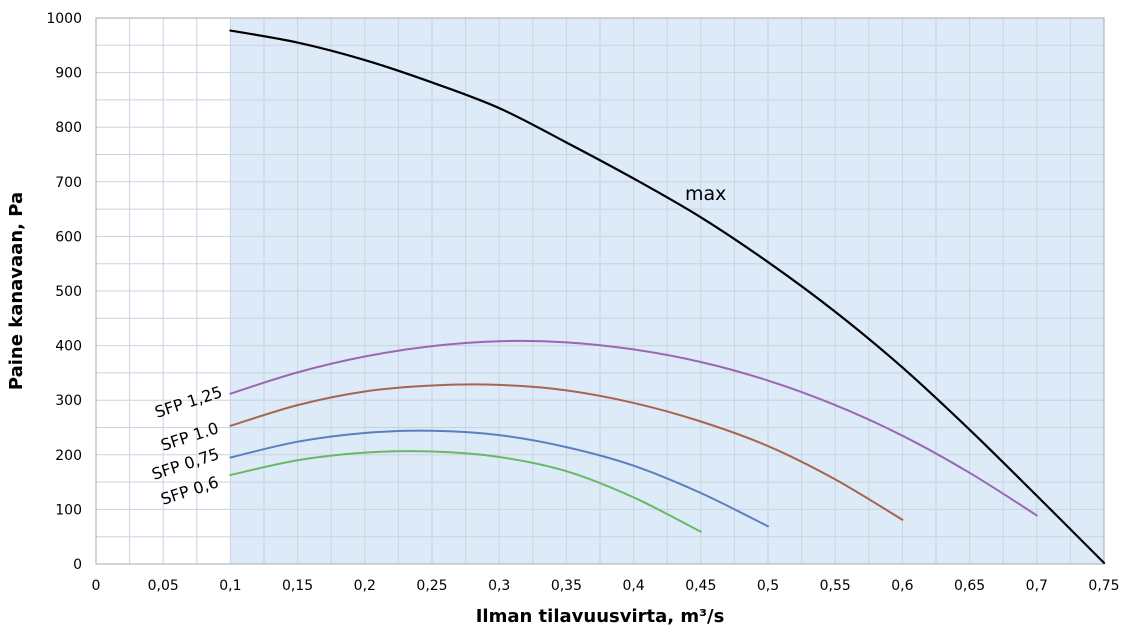  Describe the element at coordinates (68, 347) in the screenshot. I see `y-tick-label: 400` at that location.